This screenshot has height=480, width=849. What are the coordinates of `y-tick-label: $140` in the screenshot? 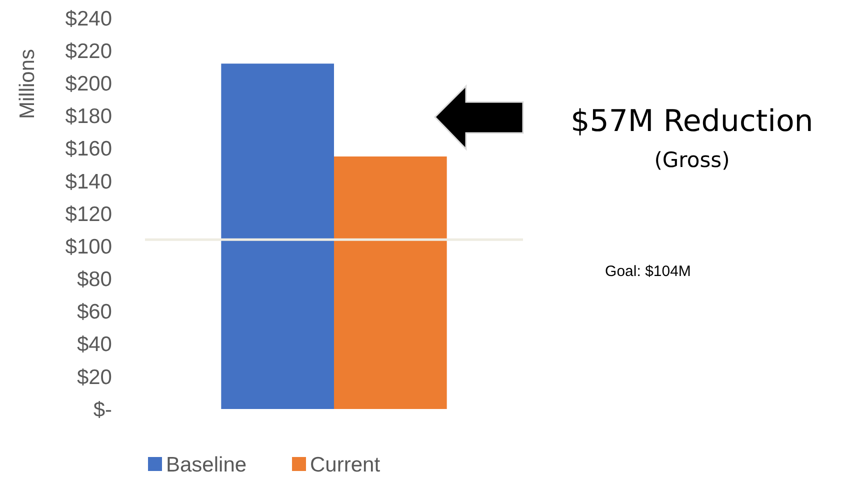 It's located at (88, 182).